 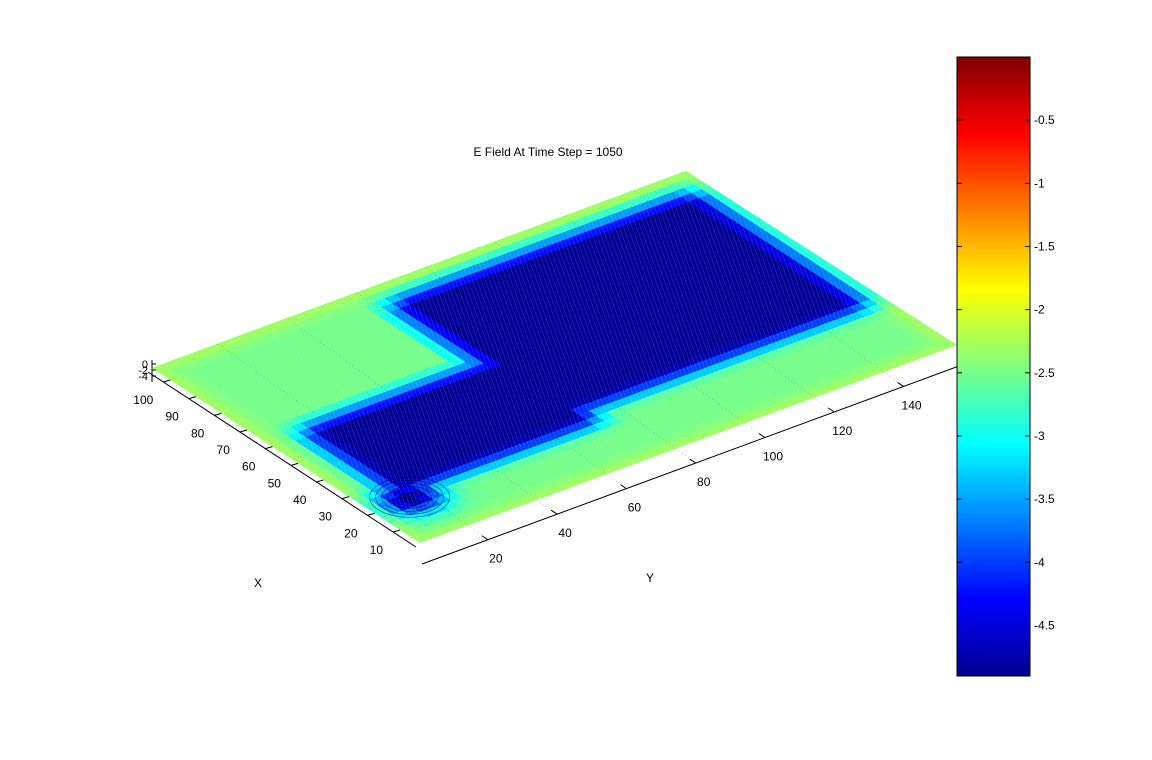 I want to click on z-tick-label: -4, so click(x=143, y=377).